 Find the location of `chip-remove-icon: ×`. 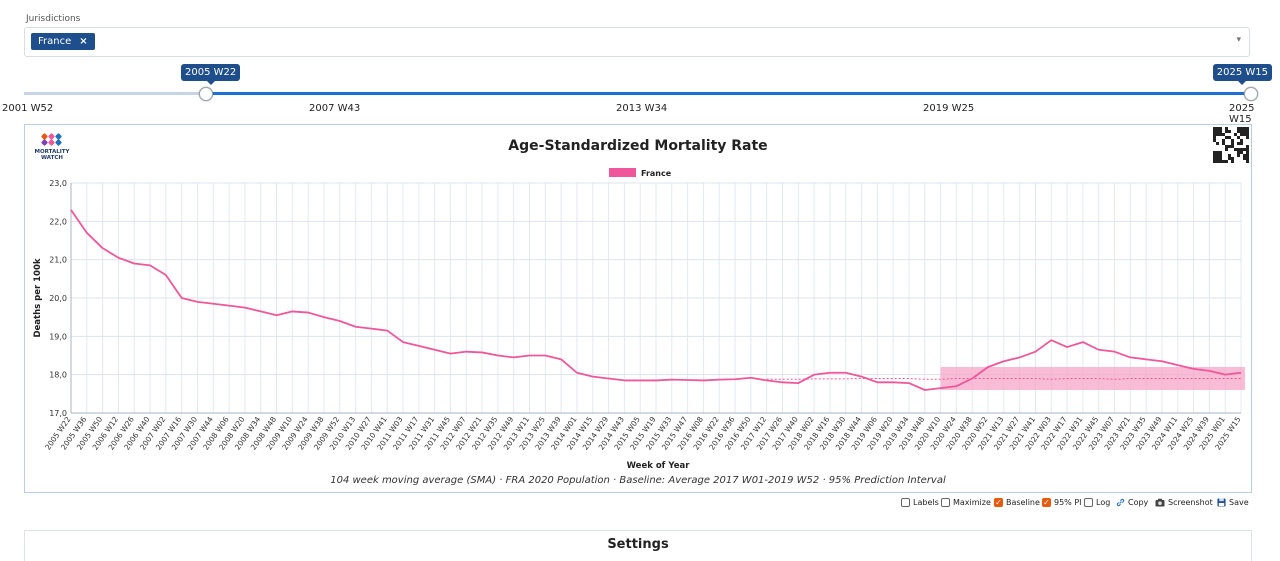

chip-remove-icon: × is located at coordinates (83, 41).